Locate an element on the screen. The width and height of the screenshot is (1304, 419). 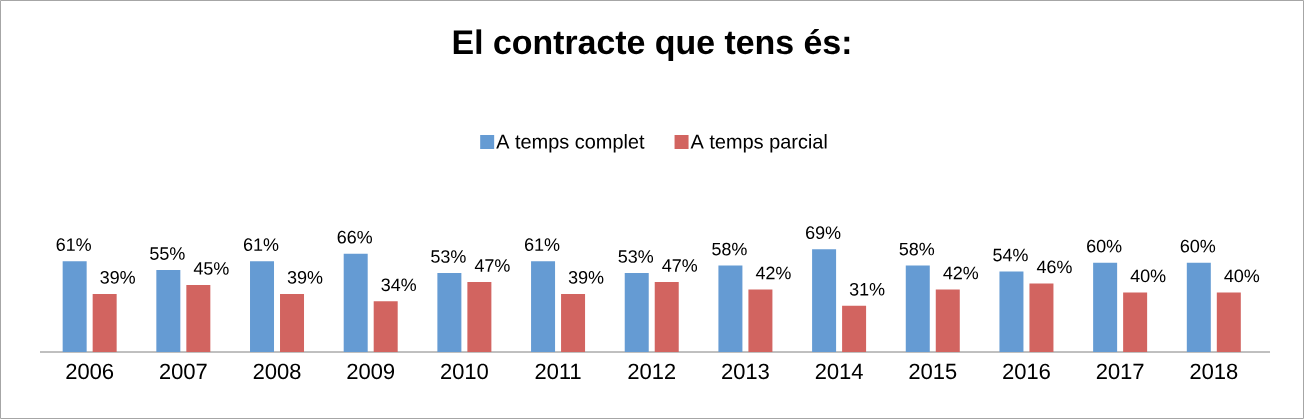
x-tick-label: 2015 is located at coordinates (933, 371).